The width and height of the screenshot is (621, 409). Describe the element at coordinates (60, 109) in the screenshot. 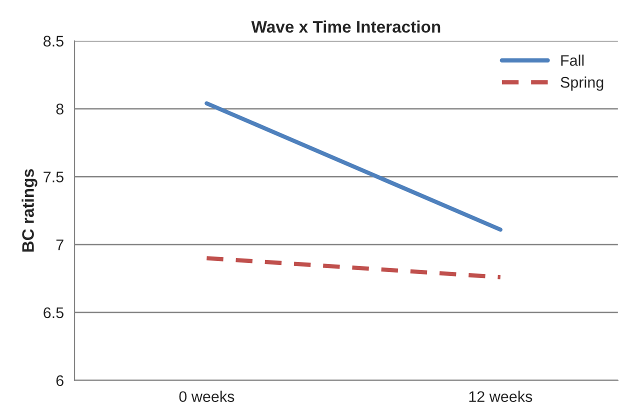

I see `y-tick-label: 8` at that location.